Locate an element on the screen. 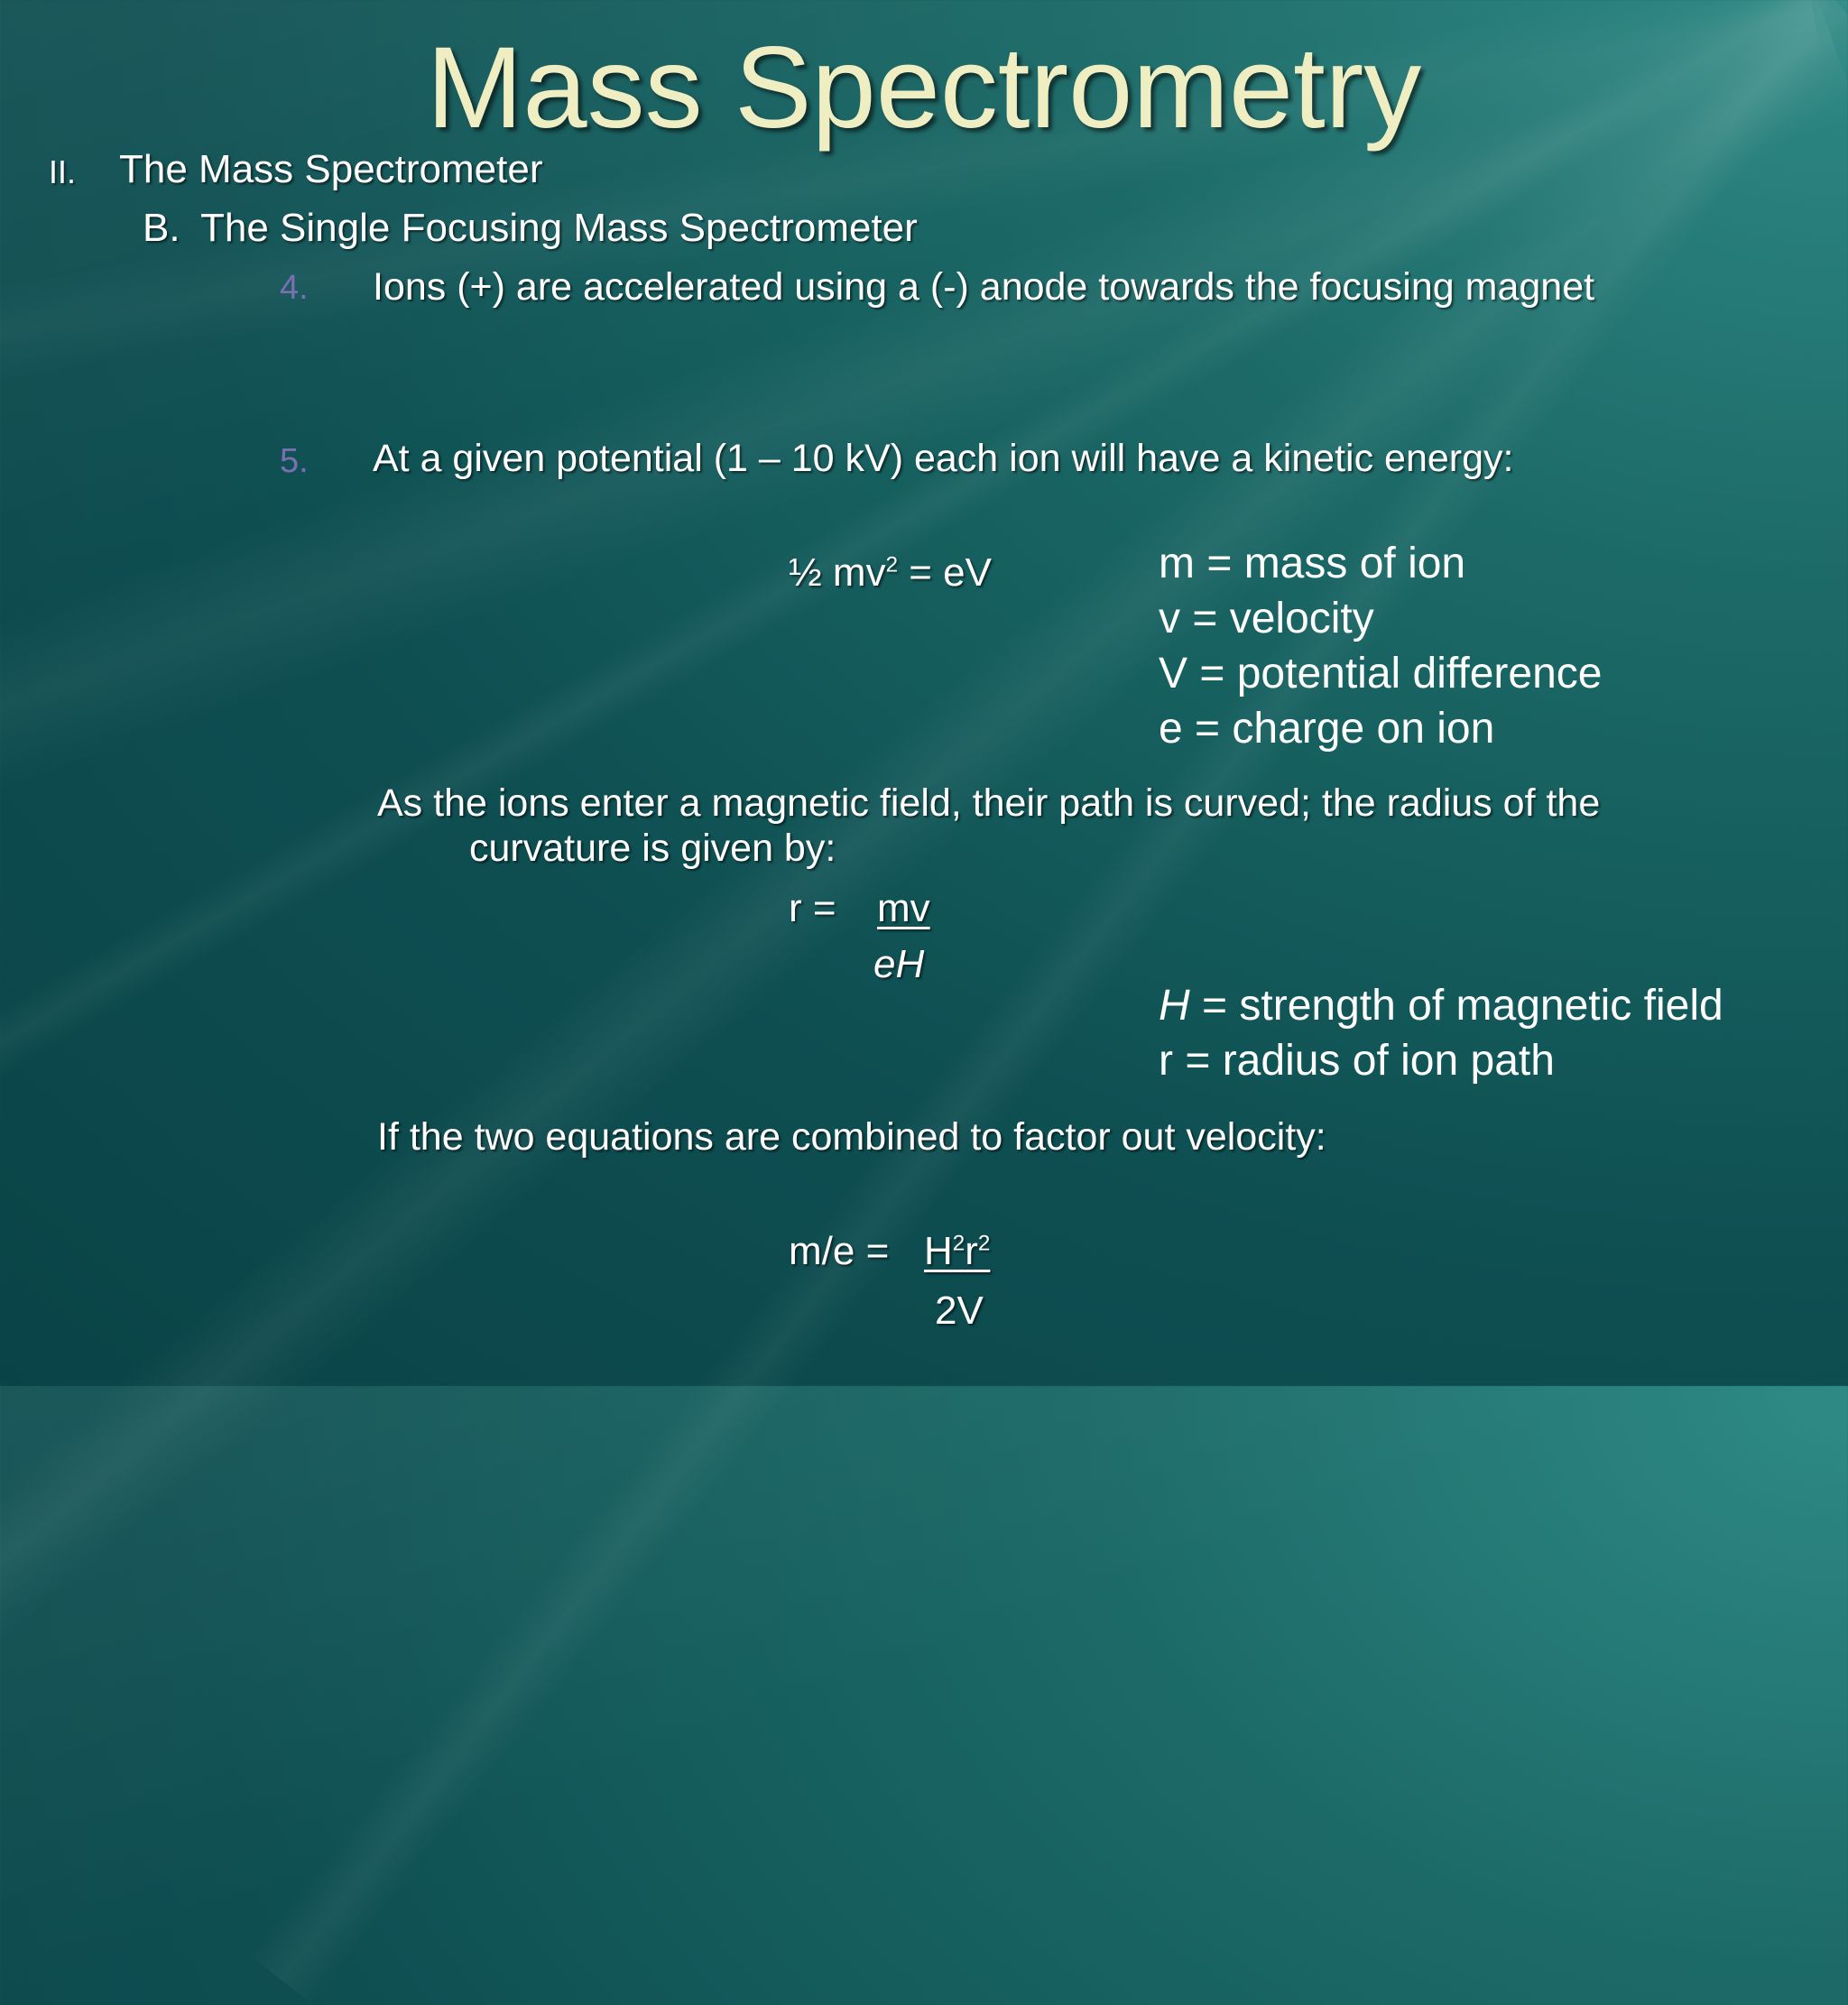 The width and height of the screenshot is (1848, 2005). outline-level2-marker: B. is located at coordinates (161, 228).